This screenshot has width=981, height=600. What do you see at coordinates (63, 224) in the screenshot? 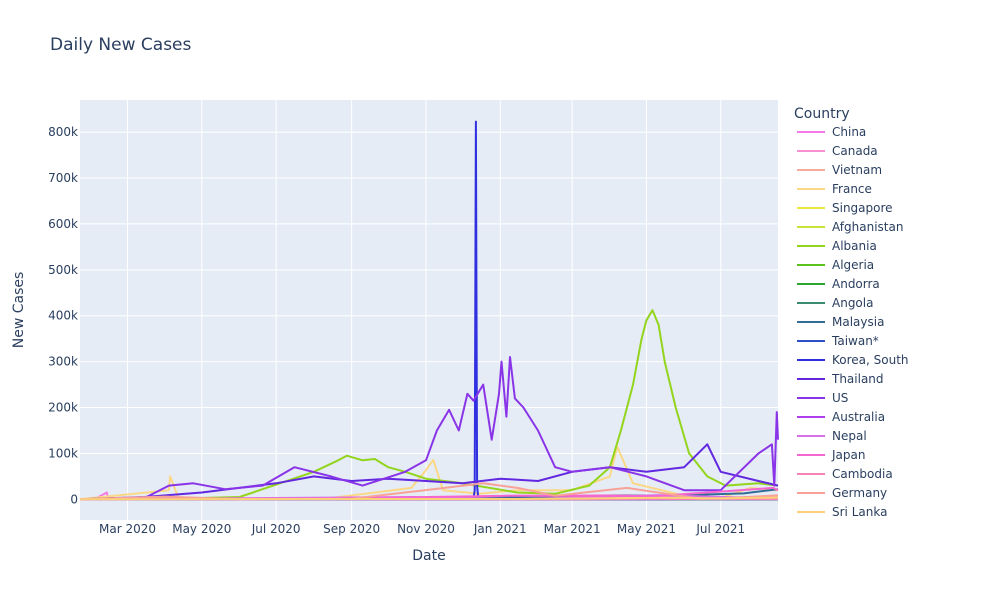
I see `y-tick-label: 600k` at bounding box center [63, 224].